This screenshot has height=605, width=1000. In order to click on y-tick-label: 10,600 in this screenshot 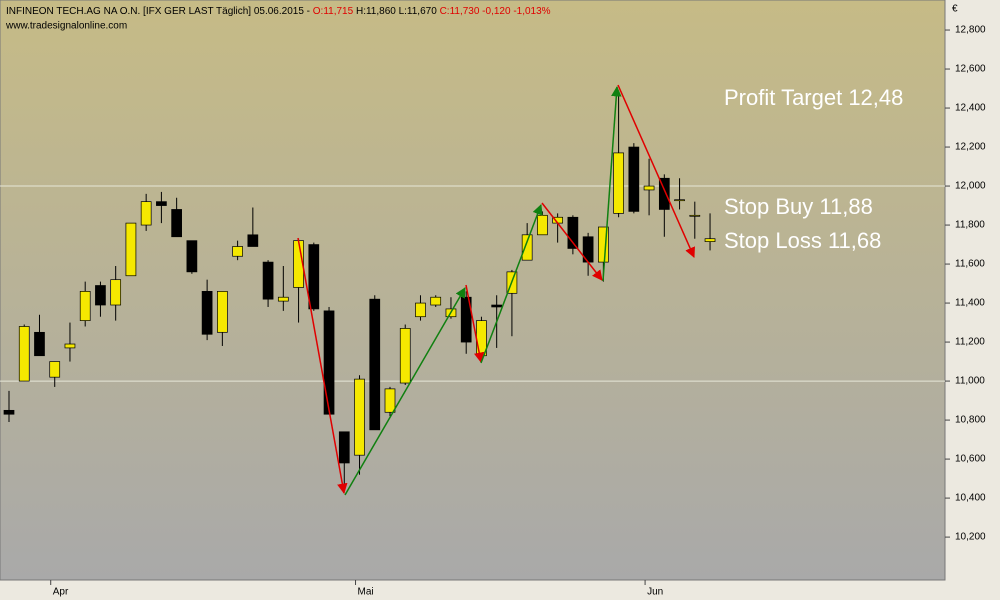, I will do `click(970, 459)`.